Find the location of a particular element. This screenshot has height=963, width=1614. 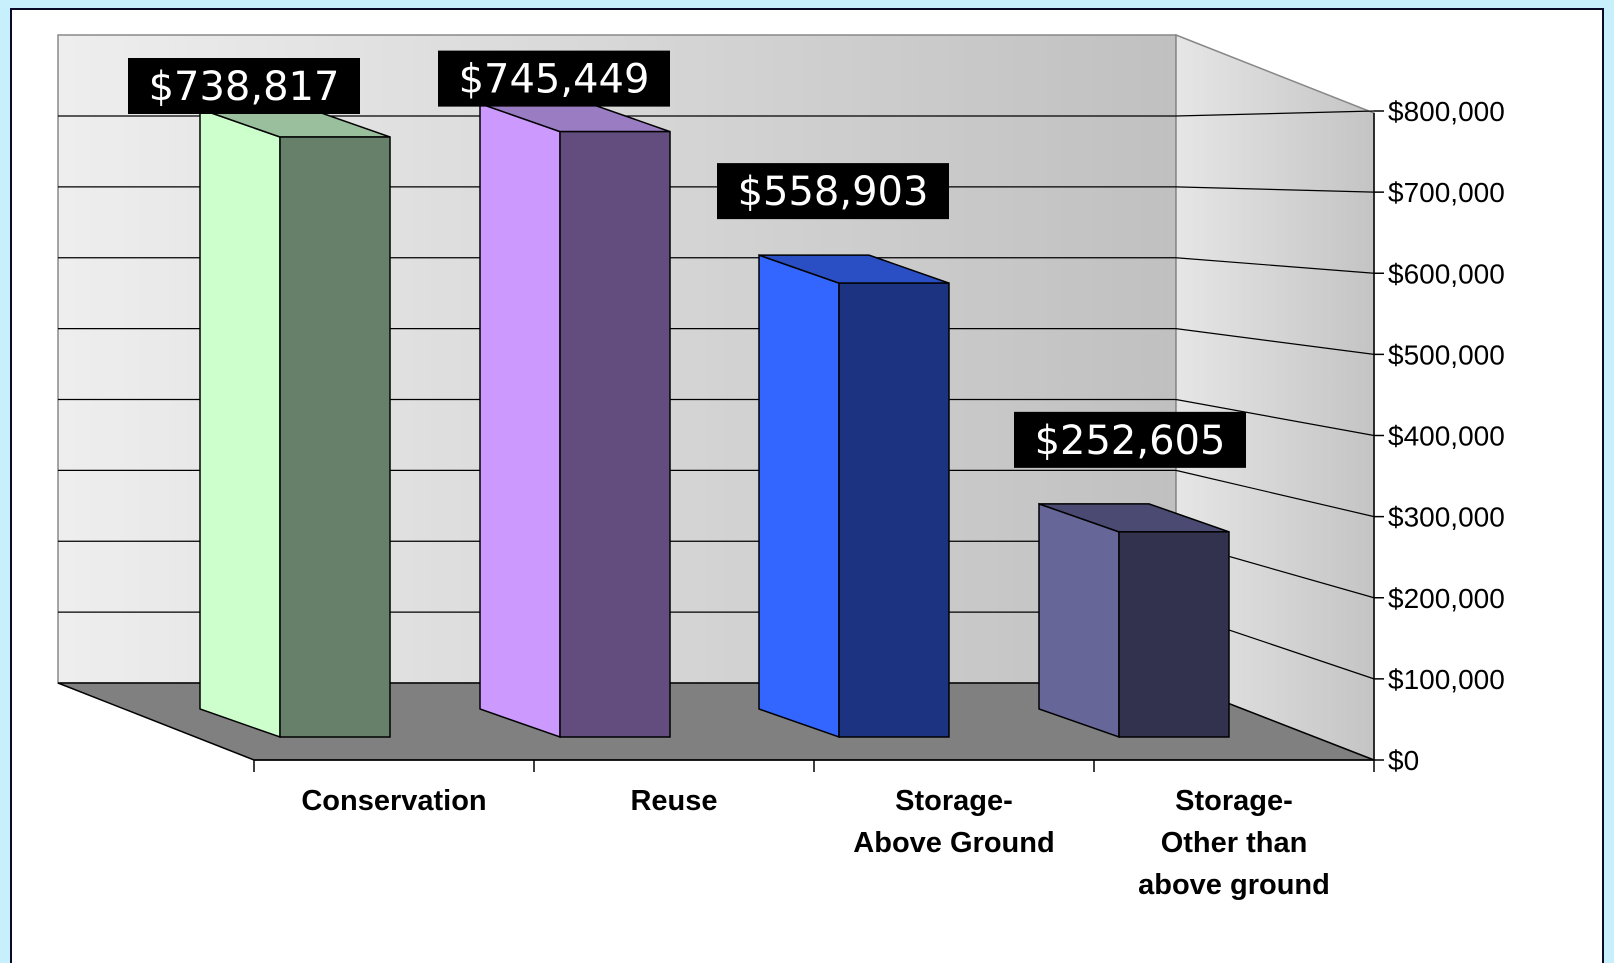

y-tick-label: $800,000 is located at coordinates (1446, 111).